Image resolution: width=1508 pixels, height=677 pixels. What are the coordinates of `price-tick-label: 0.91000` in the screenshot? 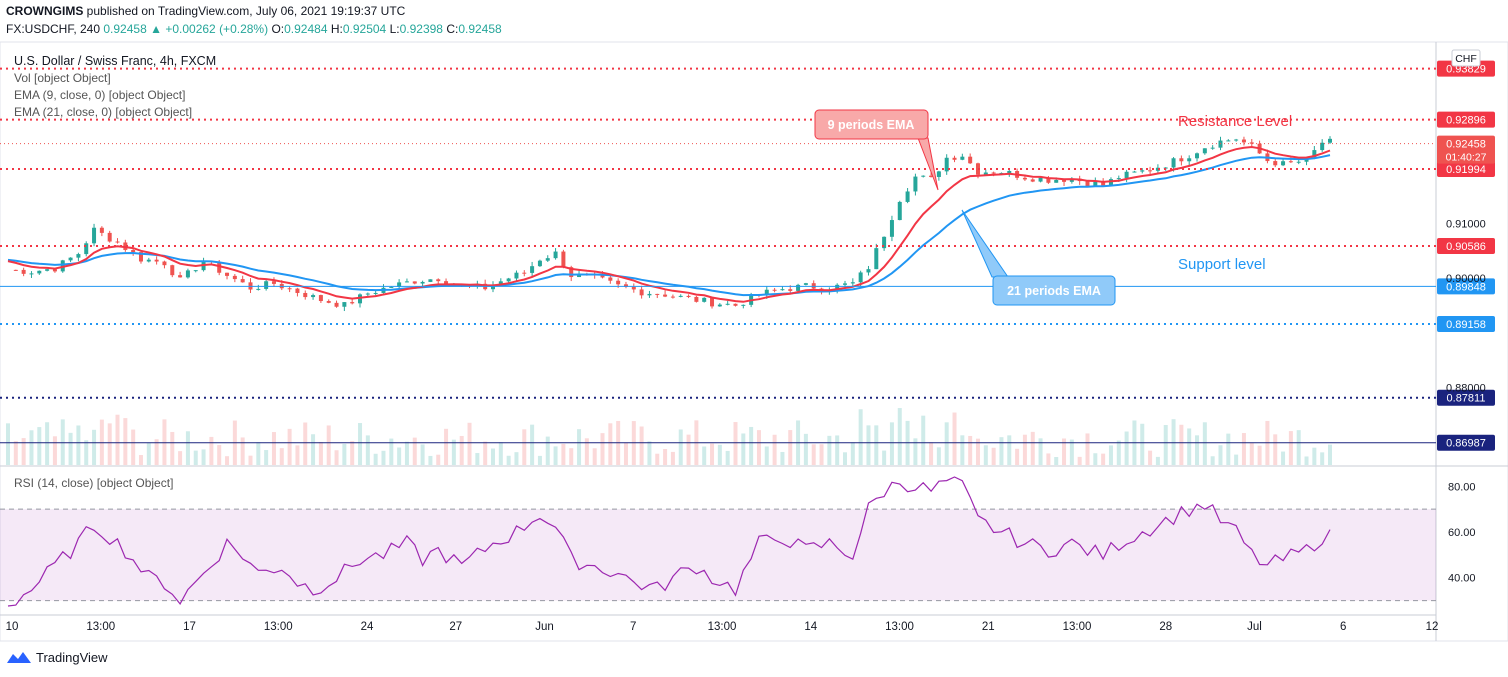 It's located at (1466, 224).